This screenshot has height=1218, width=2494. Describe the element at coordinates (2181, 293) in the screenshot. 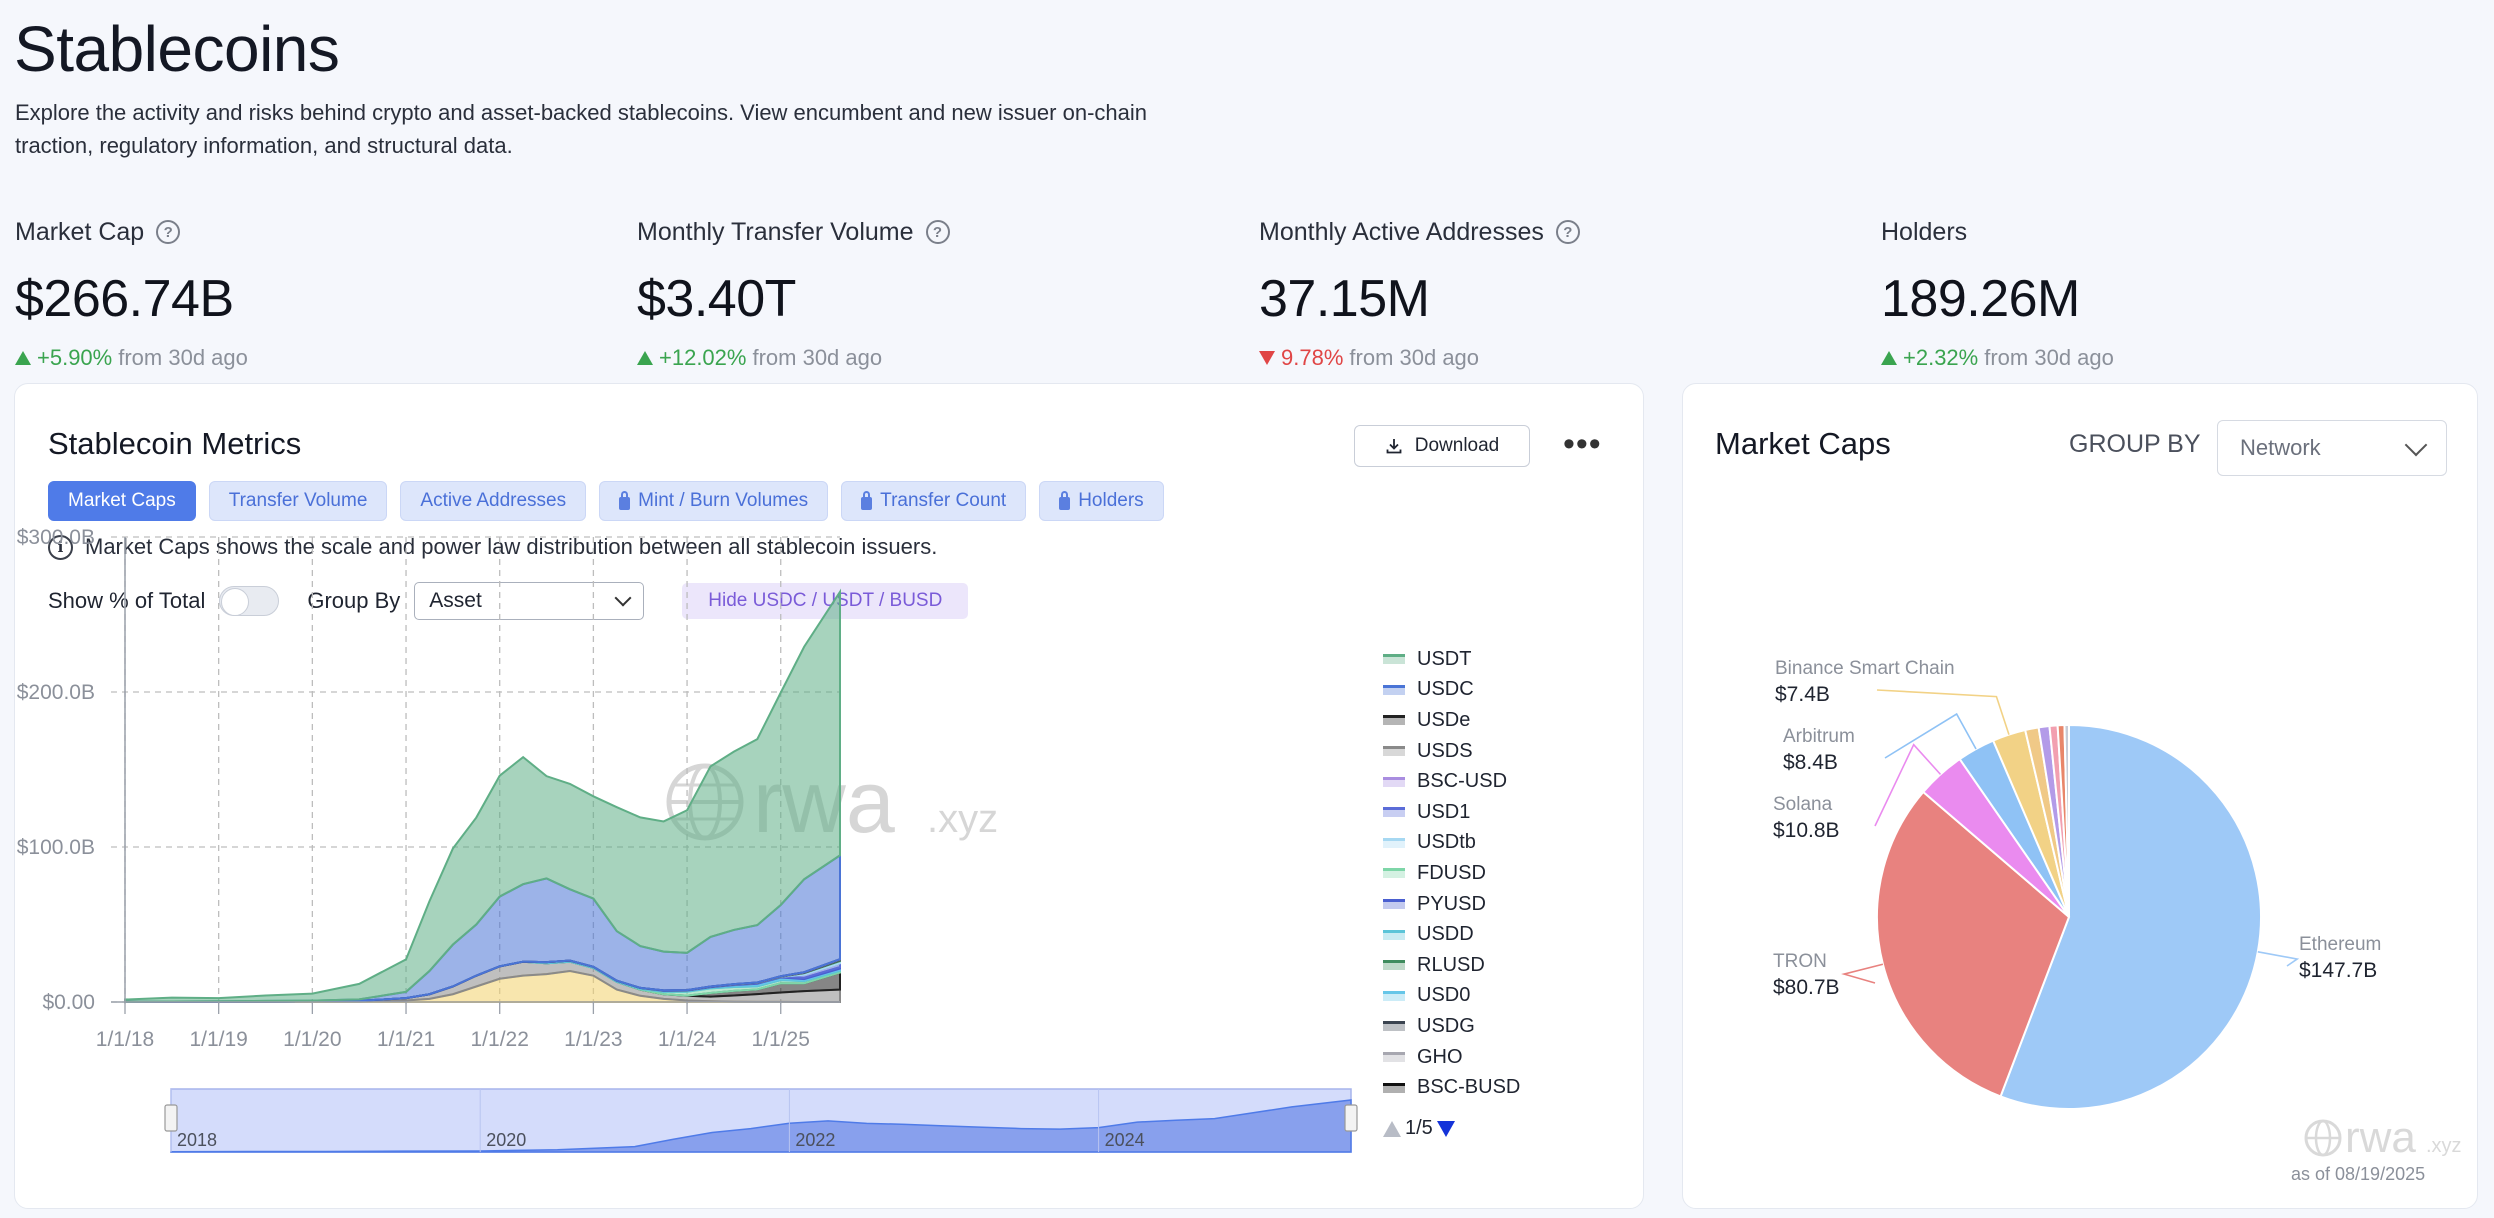

I see `kpi-holders: Holders 189.26M +2.32% from 30d ago` at that location.